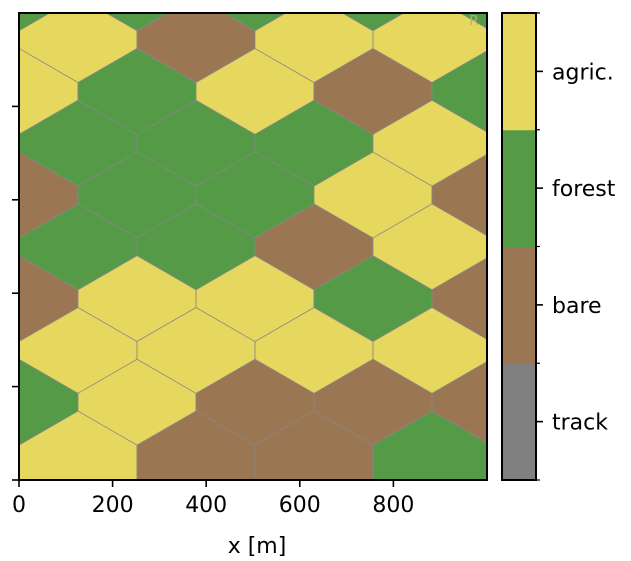 Image resolution: width=631 pixels, height=561 pixels. What do you see at coordinates (519, 188) in the screenshot?
I see `colorbar-segment-forest` at bounding box center [519, 188].